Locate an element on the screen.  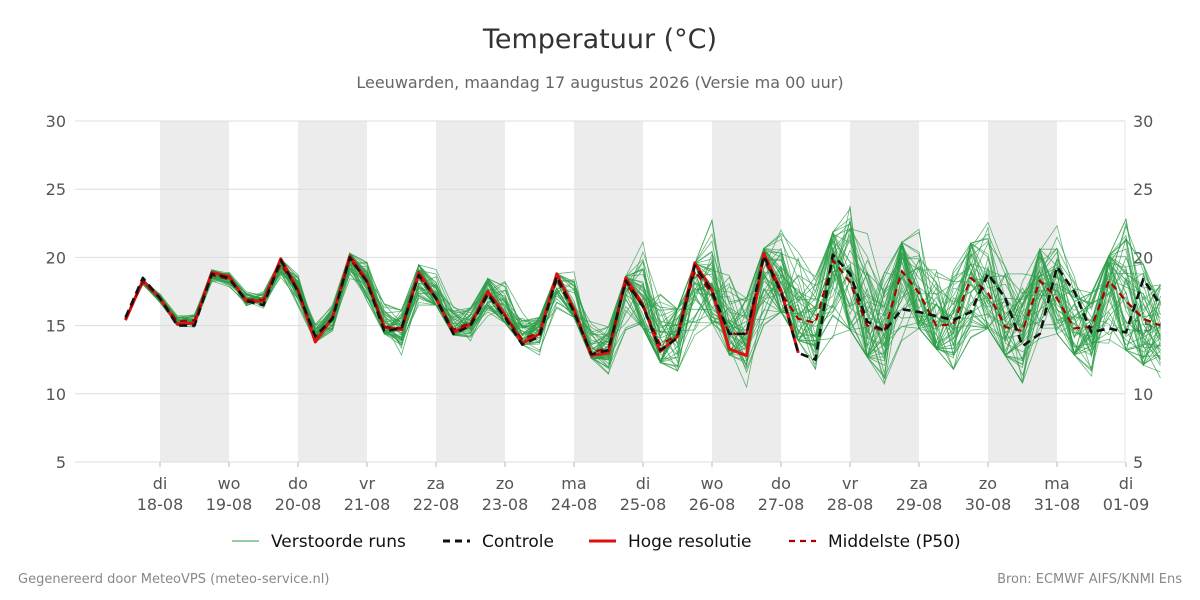
y-tick-right-5: 5 is located at coordinates (1138, 462).